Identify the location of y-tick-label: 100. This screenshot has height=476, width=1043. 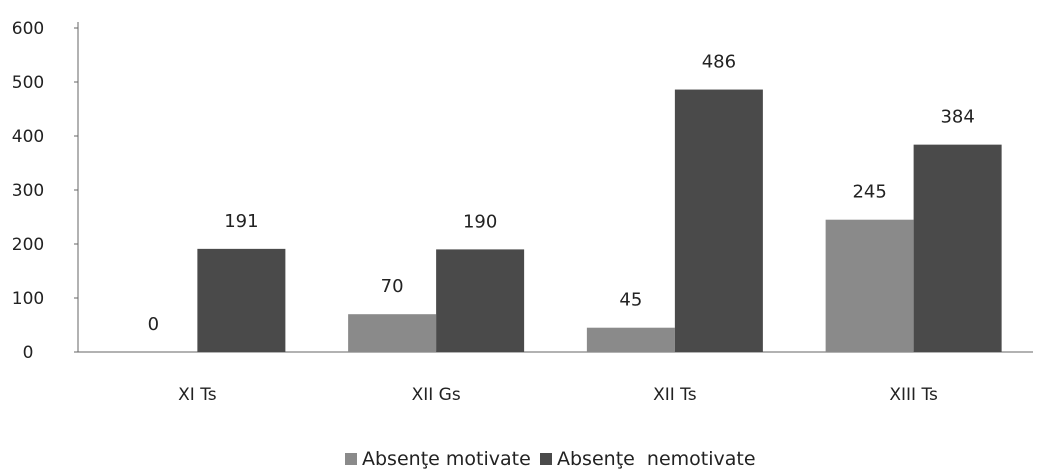
(28, 299).